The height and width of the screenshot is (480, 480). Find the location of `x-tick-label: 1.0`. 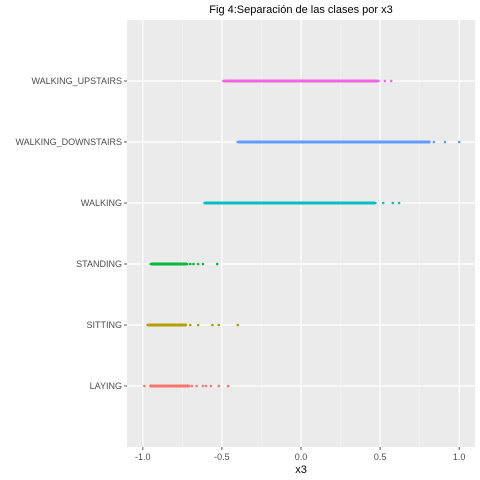

x-tick-label: 1.0 is located at coordinates (459, 457).